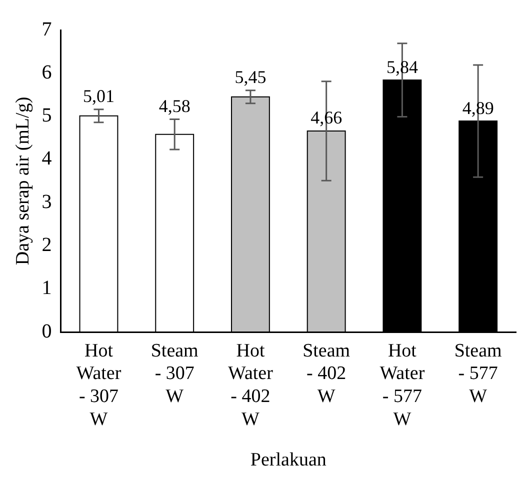 This screenshot has height=484, width=530. What do you see at coordinates (47, 29) in the screenshot?
I see `y-tick-label: 7` at bounding box center [47, 29].